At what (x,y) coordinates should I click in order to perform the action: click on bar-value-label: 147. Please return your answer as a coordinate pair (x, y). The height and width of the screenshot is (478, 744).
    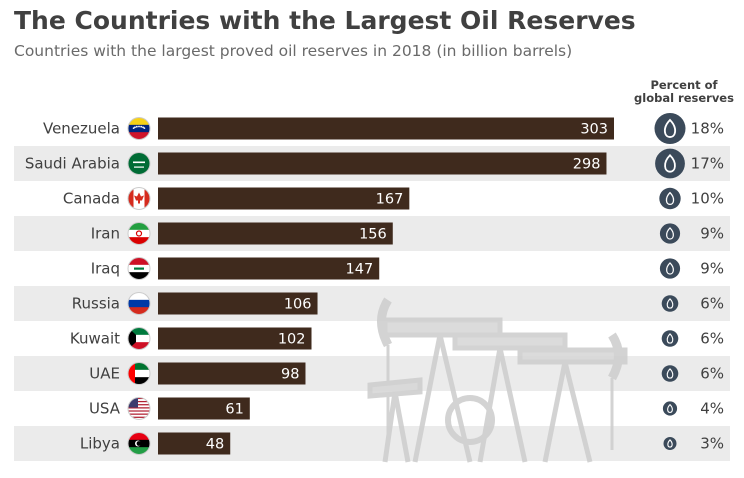
    Looking at the image, I should click on (360, 270).